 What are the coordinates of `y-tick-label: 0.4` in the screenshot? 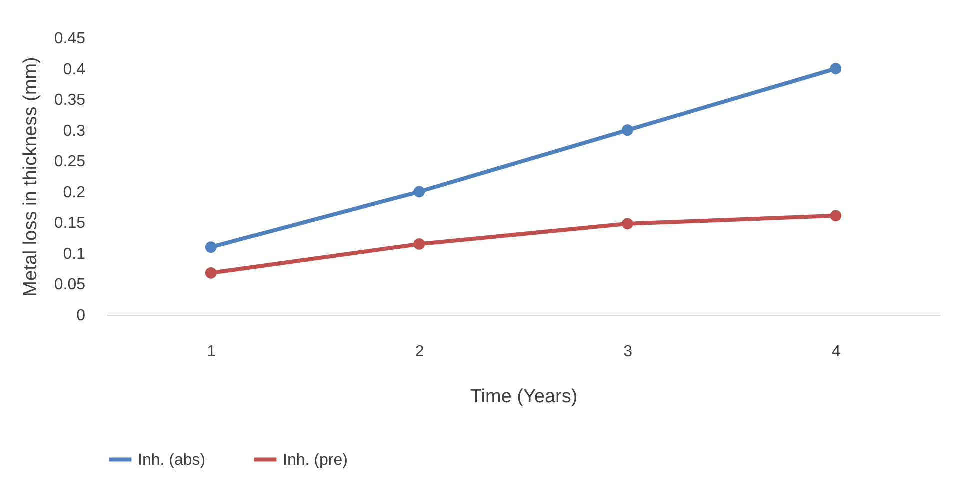 It's located at (74, 69).